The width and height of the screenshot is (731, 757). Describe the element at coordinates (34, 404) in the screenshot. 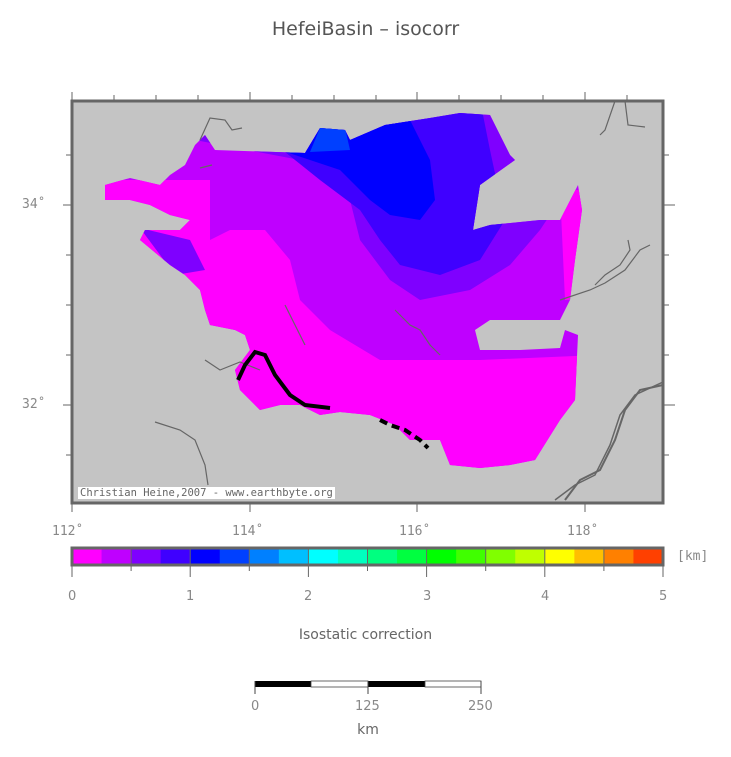

I see `lat-label: 32˚` at that location.